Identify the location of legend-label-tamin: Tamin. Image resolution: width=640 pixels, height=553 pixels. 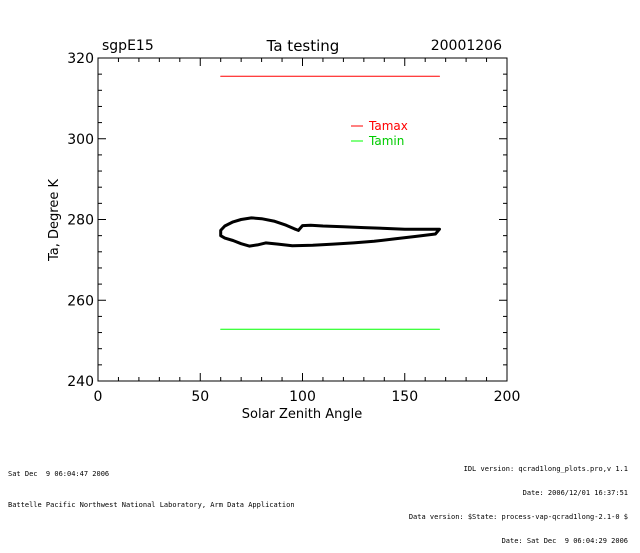
(386, 141).